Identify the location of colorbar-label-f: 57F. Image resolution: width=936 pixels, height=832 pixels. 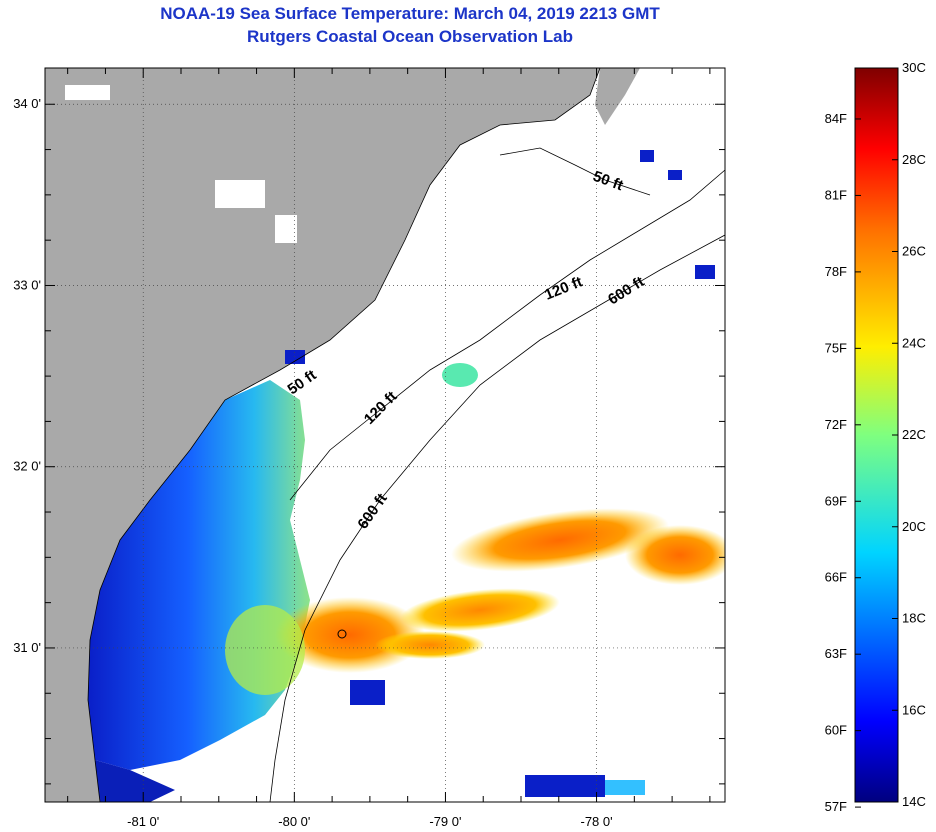
(836, 806).